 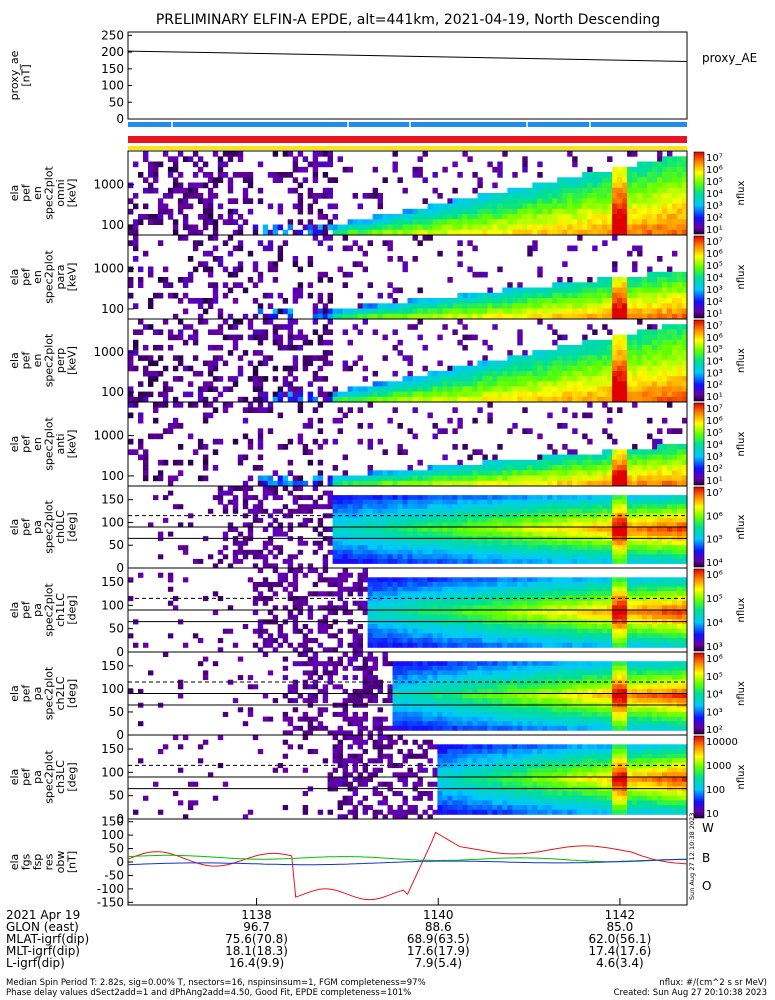 I want to click on colorbar-tick-label: 10¹, so click(x=714, y=230).